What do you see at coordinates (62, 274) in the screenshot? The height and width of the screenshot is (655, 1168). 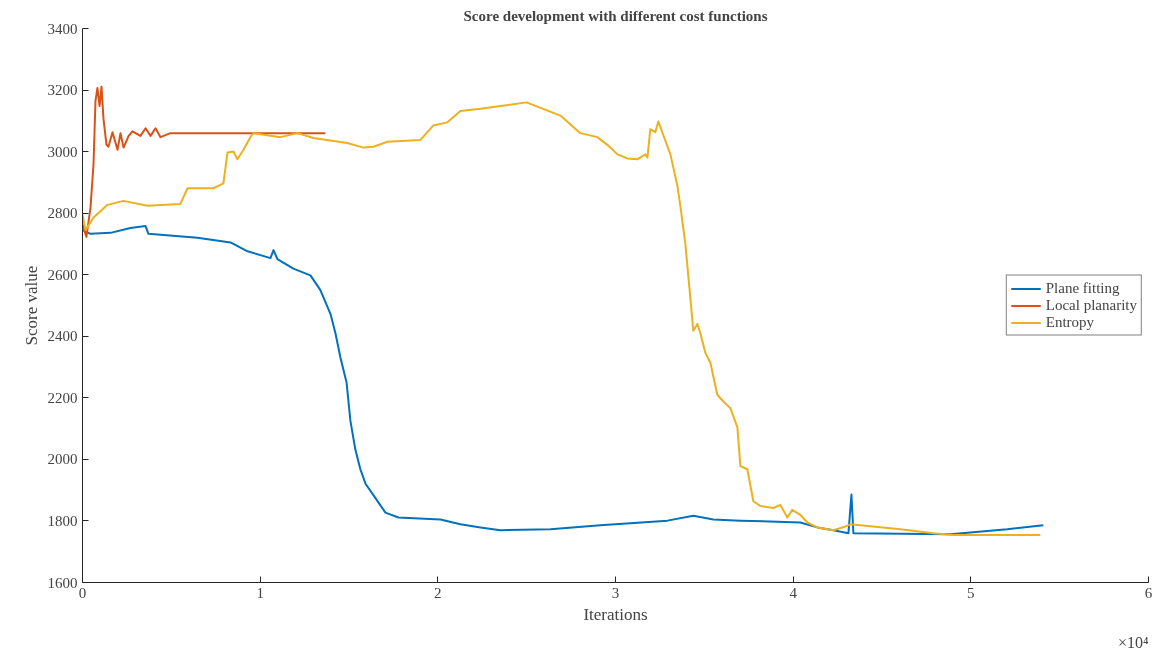 I see `y-tick-label: 2600` at bounding box center [62, 274].